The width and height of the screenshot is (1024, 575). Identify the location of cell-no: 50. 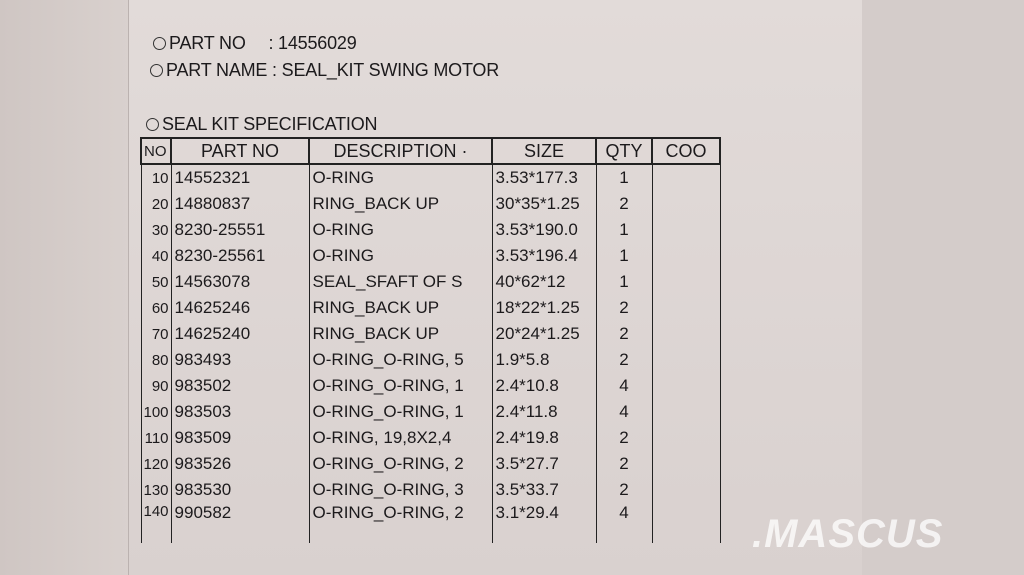
(156, 282).